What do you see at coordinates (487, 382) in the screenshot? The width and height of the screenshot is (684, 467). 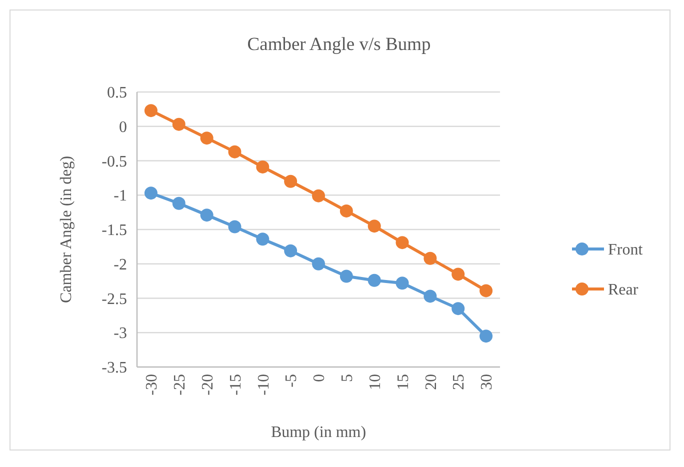 I see `x-tick-label: 30` at bounding box center [487, 382].